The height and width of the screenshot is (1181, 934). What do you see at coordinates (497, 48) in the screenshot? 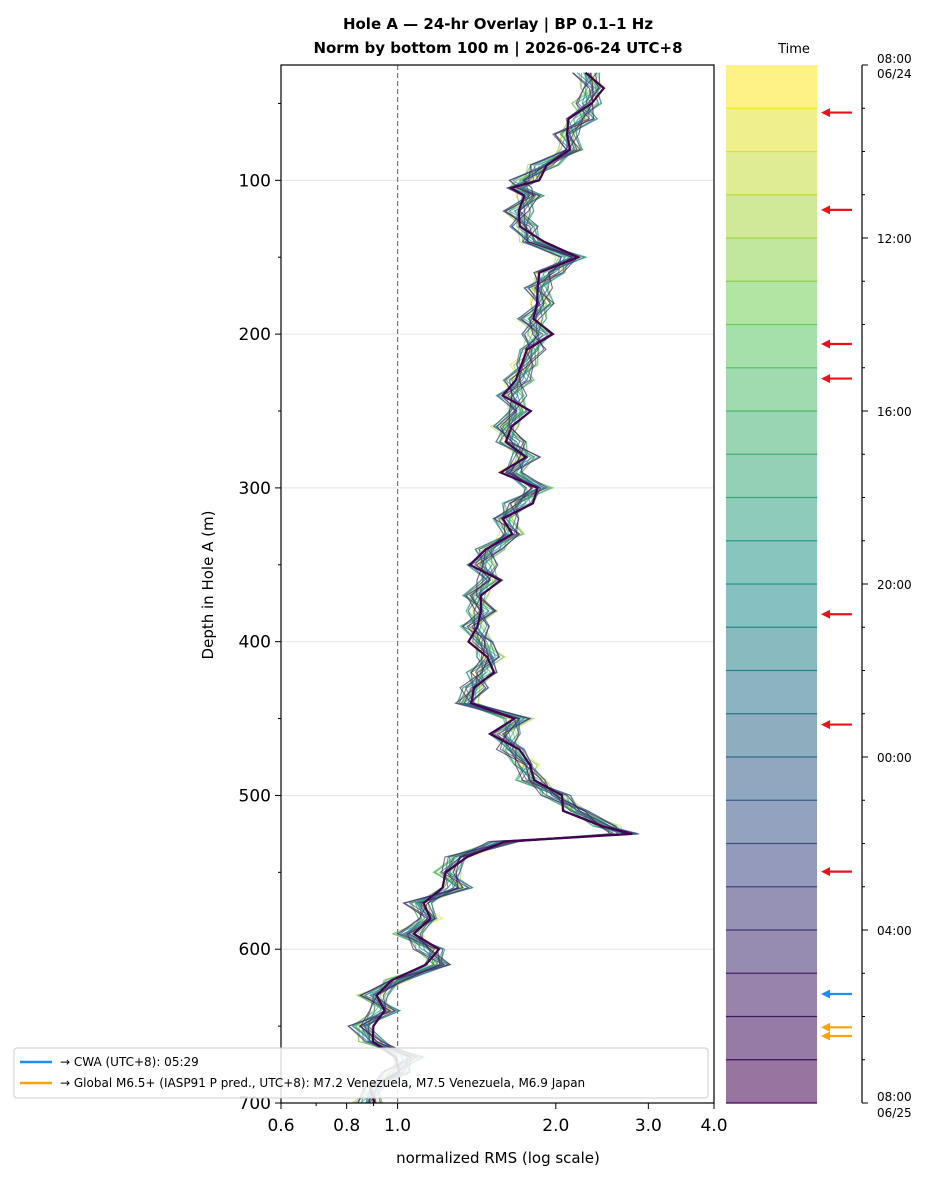
I see `chart-subtitle: Norm by bottom 100 m | 2026-06-24 UTC+8` at bounding box center [497, 48].